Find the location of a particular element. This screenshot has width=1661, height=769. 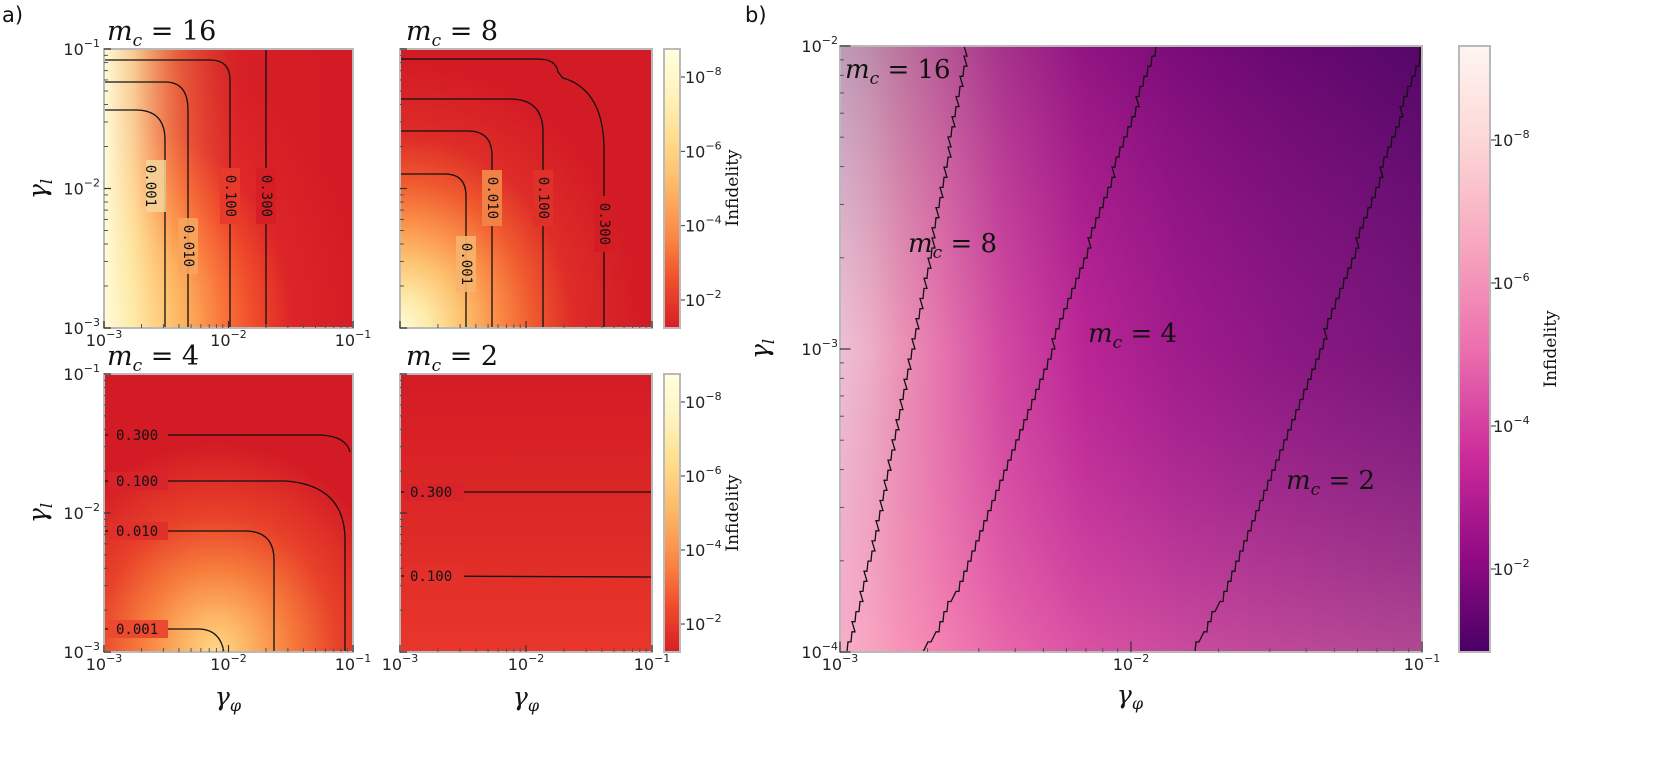

contour-mc8-0.300 is located at coordinates (502, 193).